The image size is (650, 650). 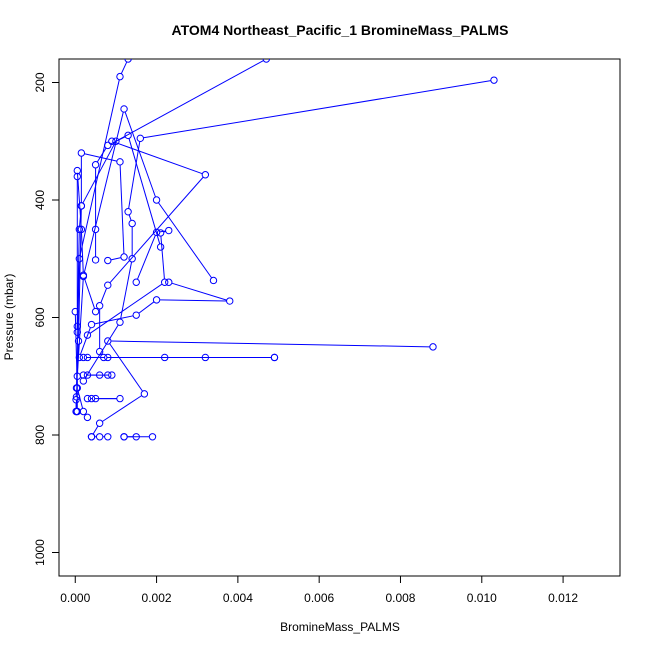 I want to click on y-tick-label: 600, so click(x=40, y=317).